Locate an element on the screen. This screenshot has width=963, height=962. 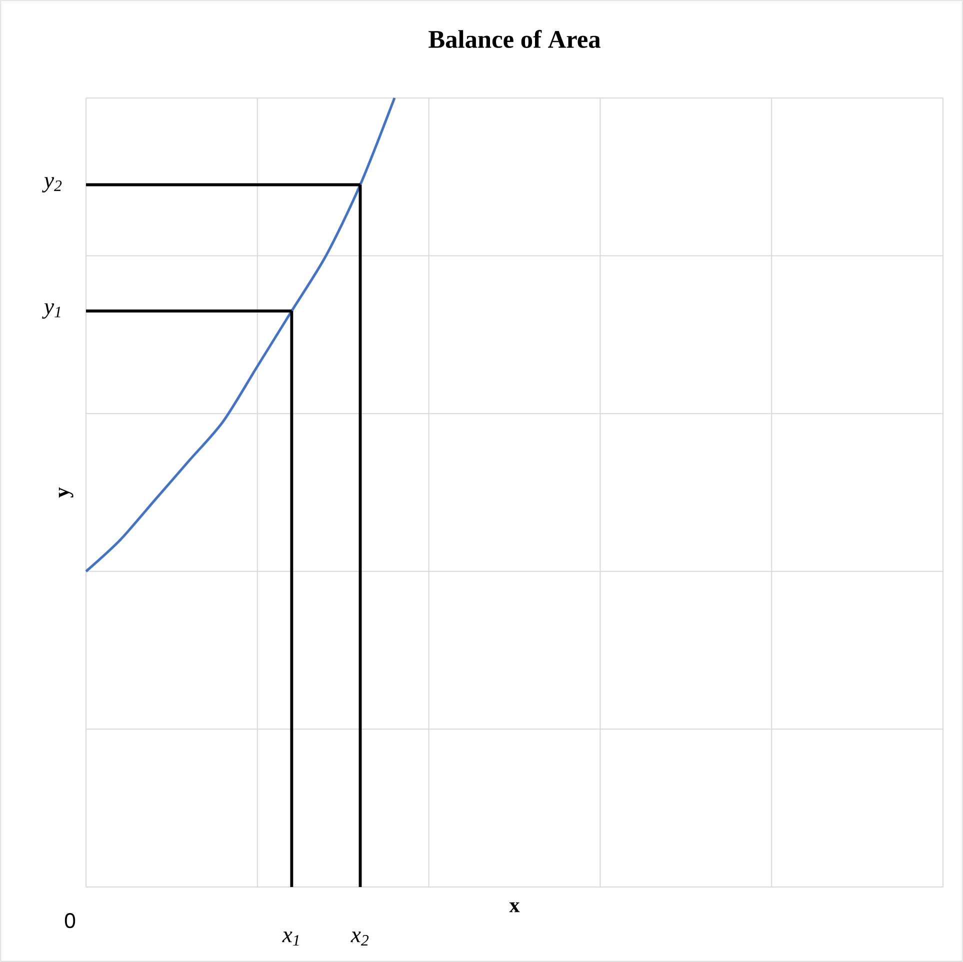
ref-line-label: y$_{2}$ is located at coordinates (52, 184).